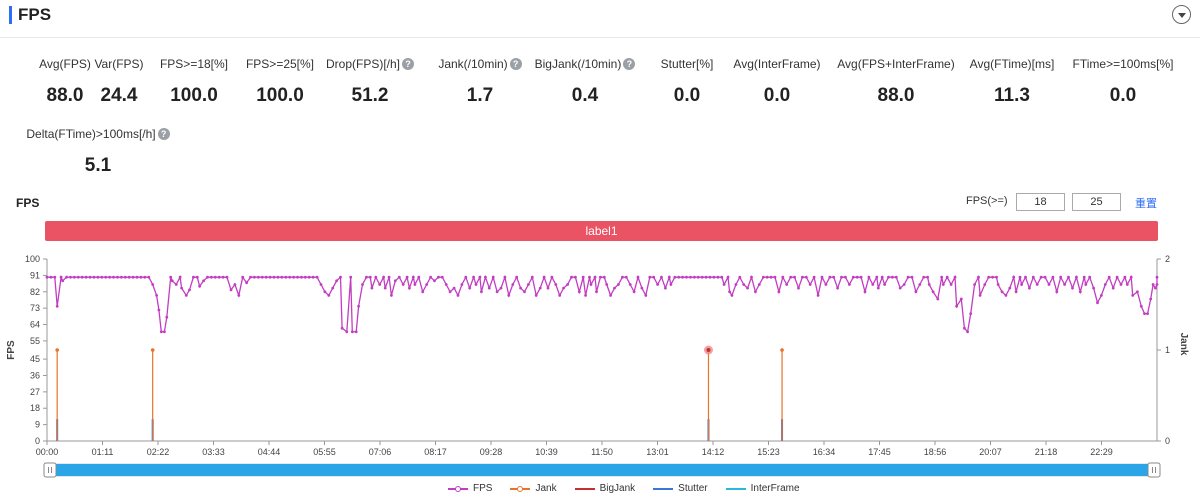  Describe the element at coordinates (1096, 202) in the screenshot. I see `threshold-high-input` at that location.